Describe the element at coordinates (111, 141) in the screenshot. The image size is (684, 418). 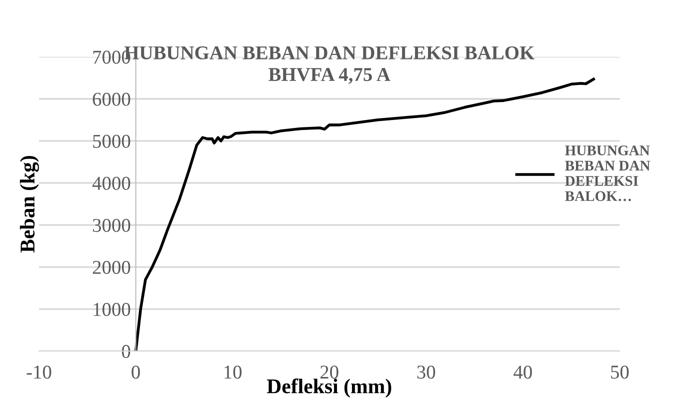
I see `y-tick-label: 5000` at that location.